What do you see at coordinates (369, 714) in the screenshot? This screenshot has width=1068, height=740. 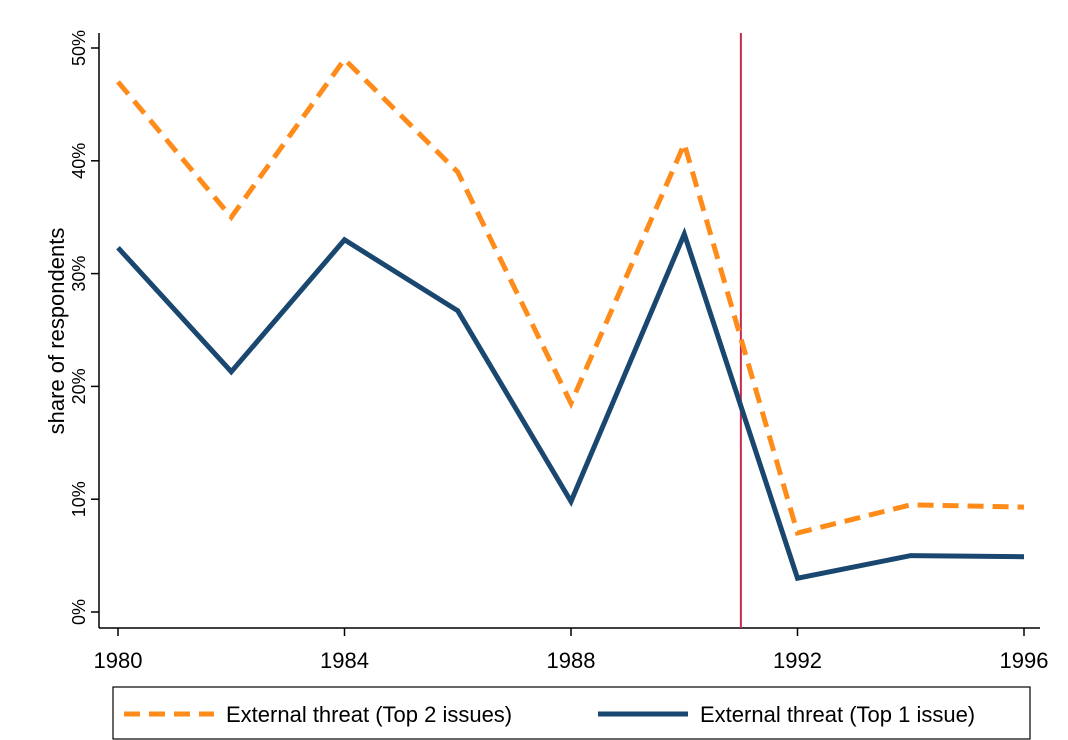 I see `legend-label-1: External threat (Top 2 issues)` at bounding box center [369, 714].